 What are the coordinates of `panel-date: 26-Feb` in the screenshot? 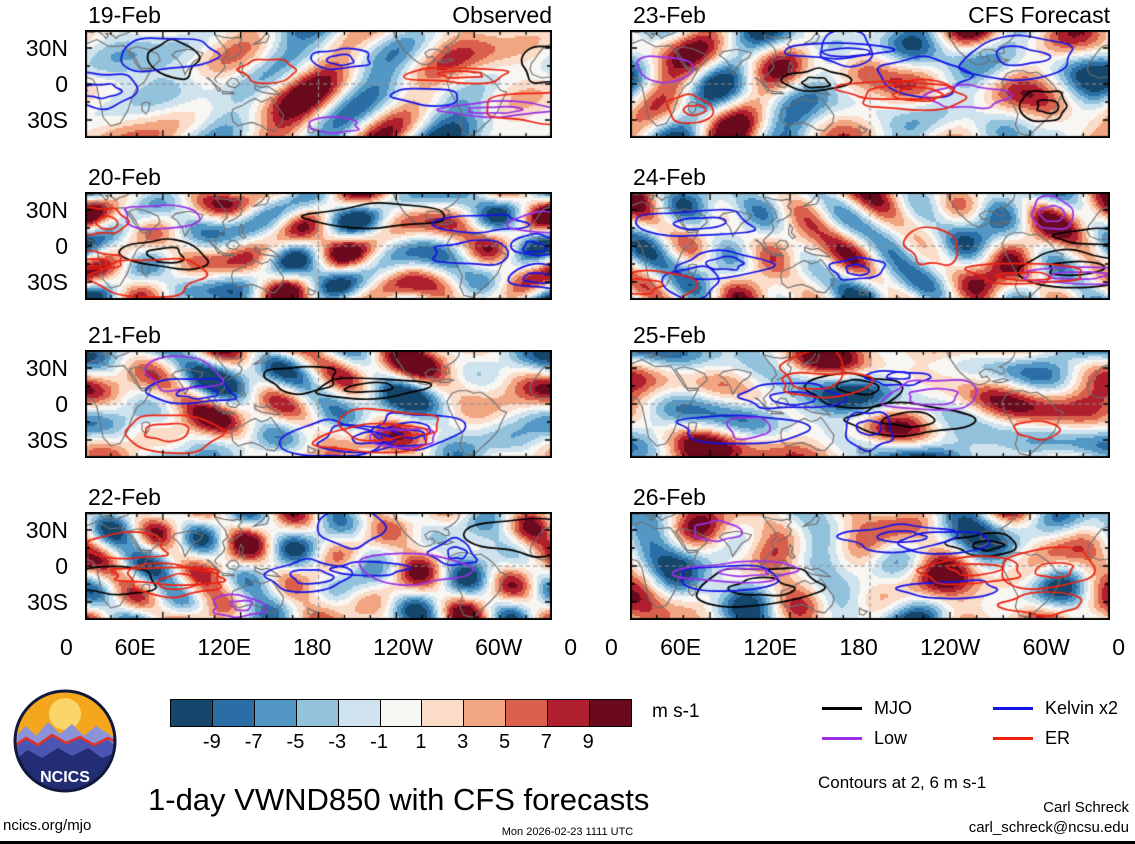 It's located at (669, 497).